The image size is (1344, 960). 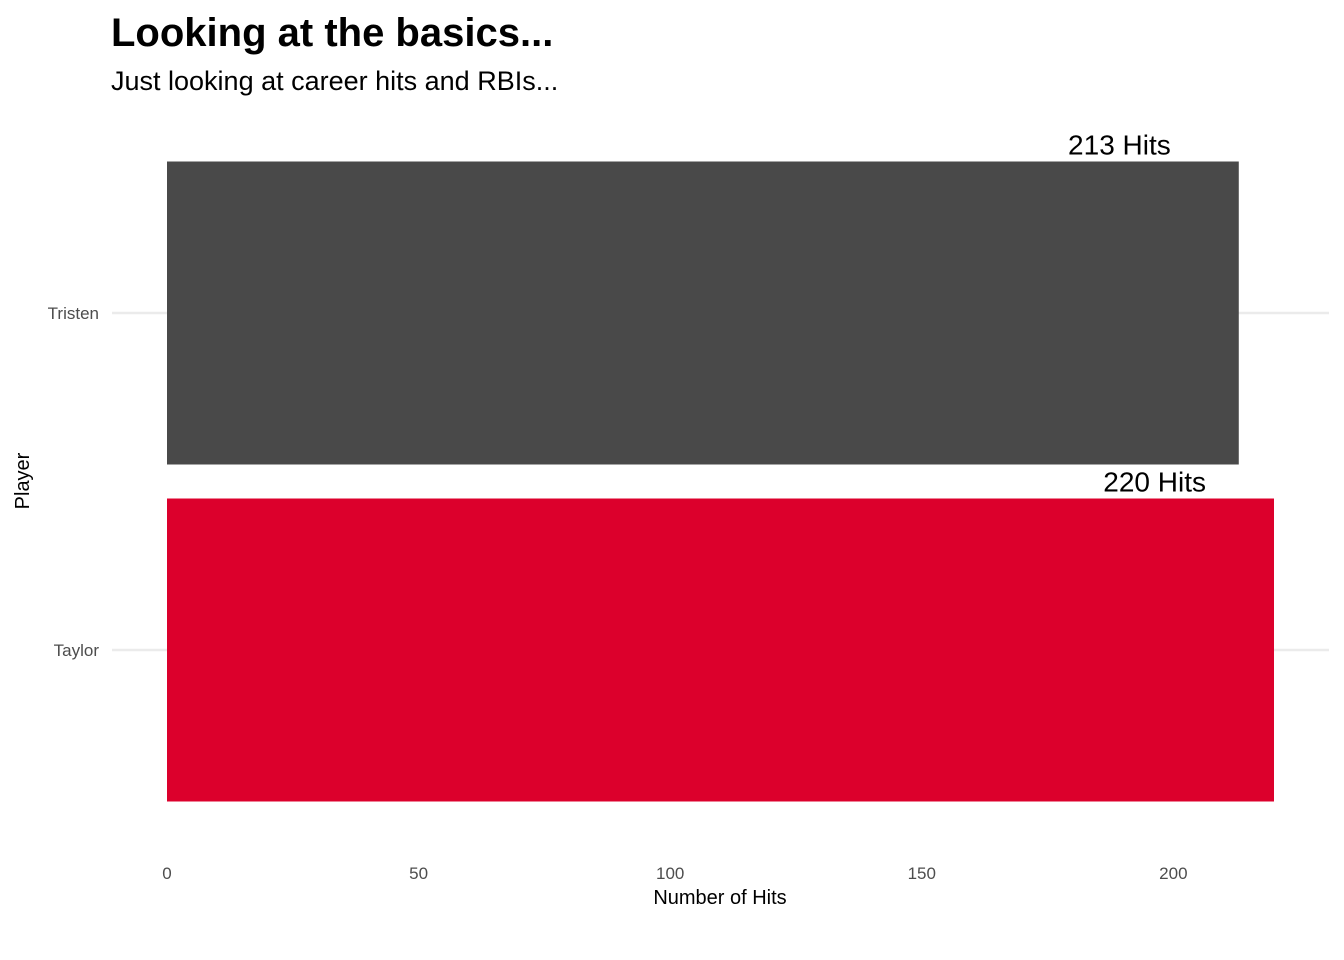 I want to click on x-tick-label: 50, so click(x=418, y=873).